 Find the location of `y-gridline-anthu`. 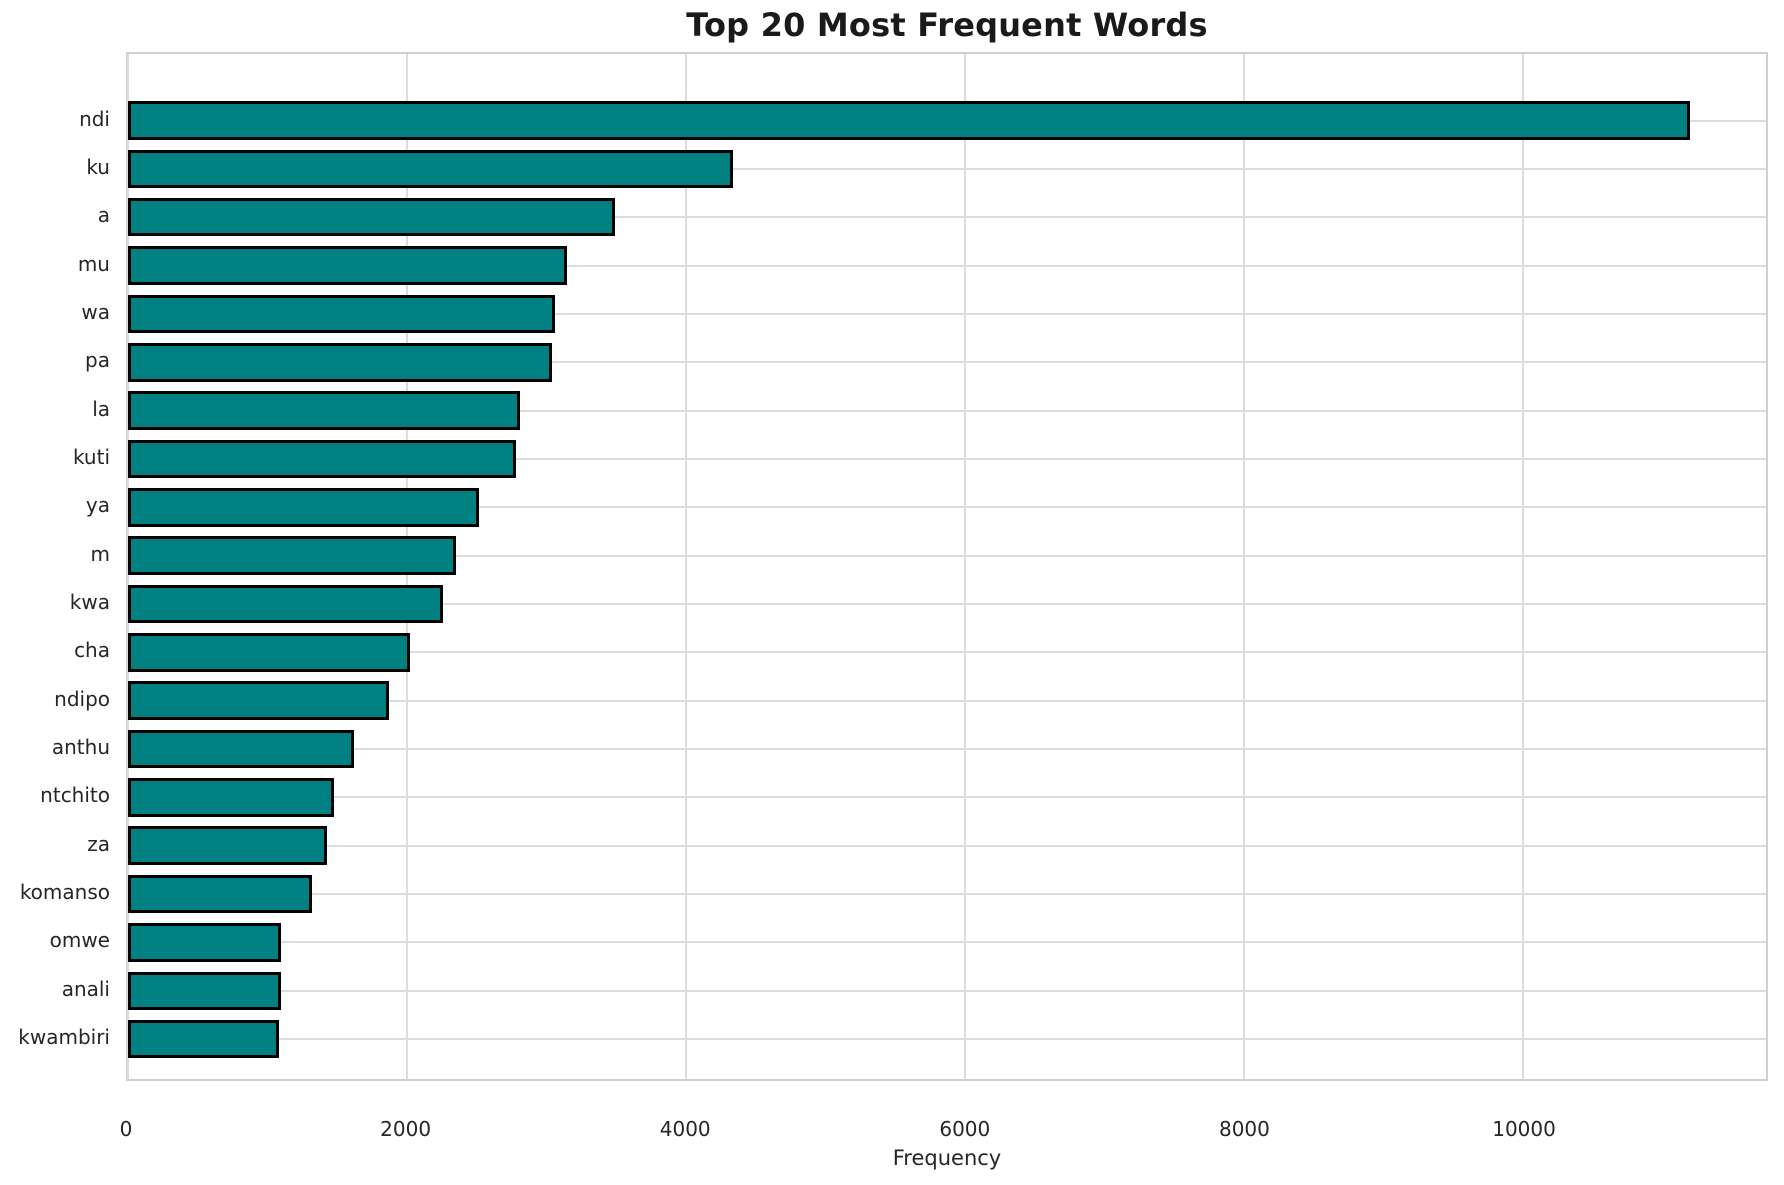

y-gridline-anthu is located at coordinates (947, 749).